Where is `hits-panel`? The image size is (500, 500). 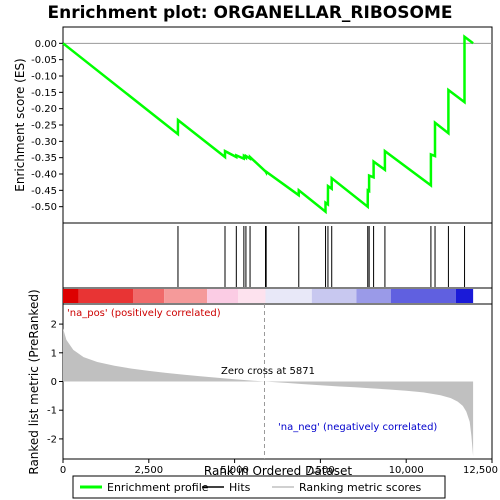 hits-panel is located at coordinates (277, 255).